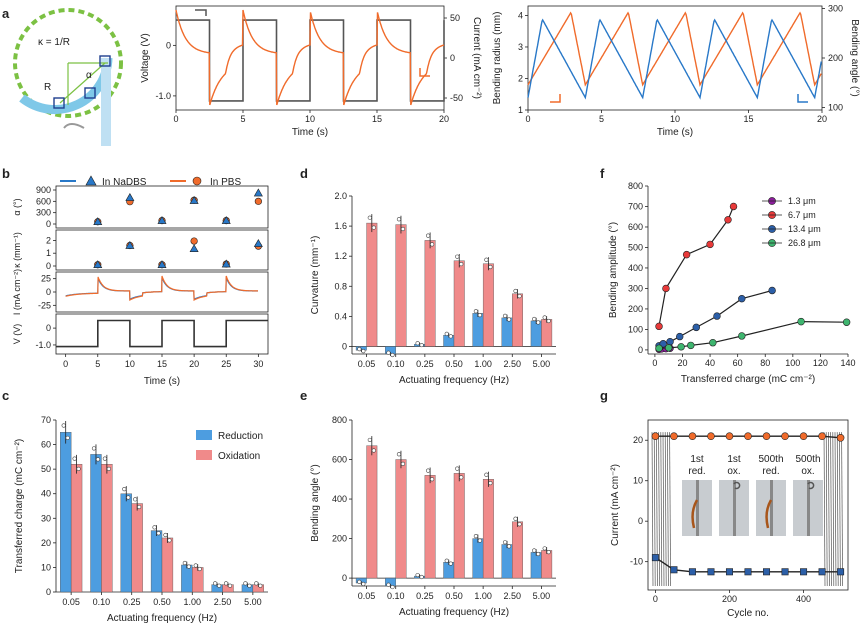 The image size is (865, 623). I want to click on e-xtick-label: 1.00, so click(483, 596).